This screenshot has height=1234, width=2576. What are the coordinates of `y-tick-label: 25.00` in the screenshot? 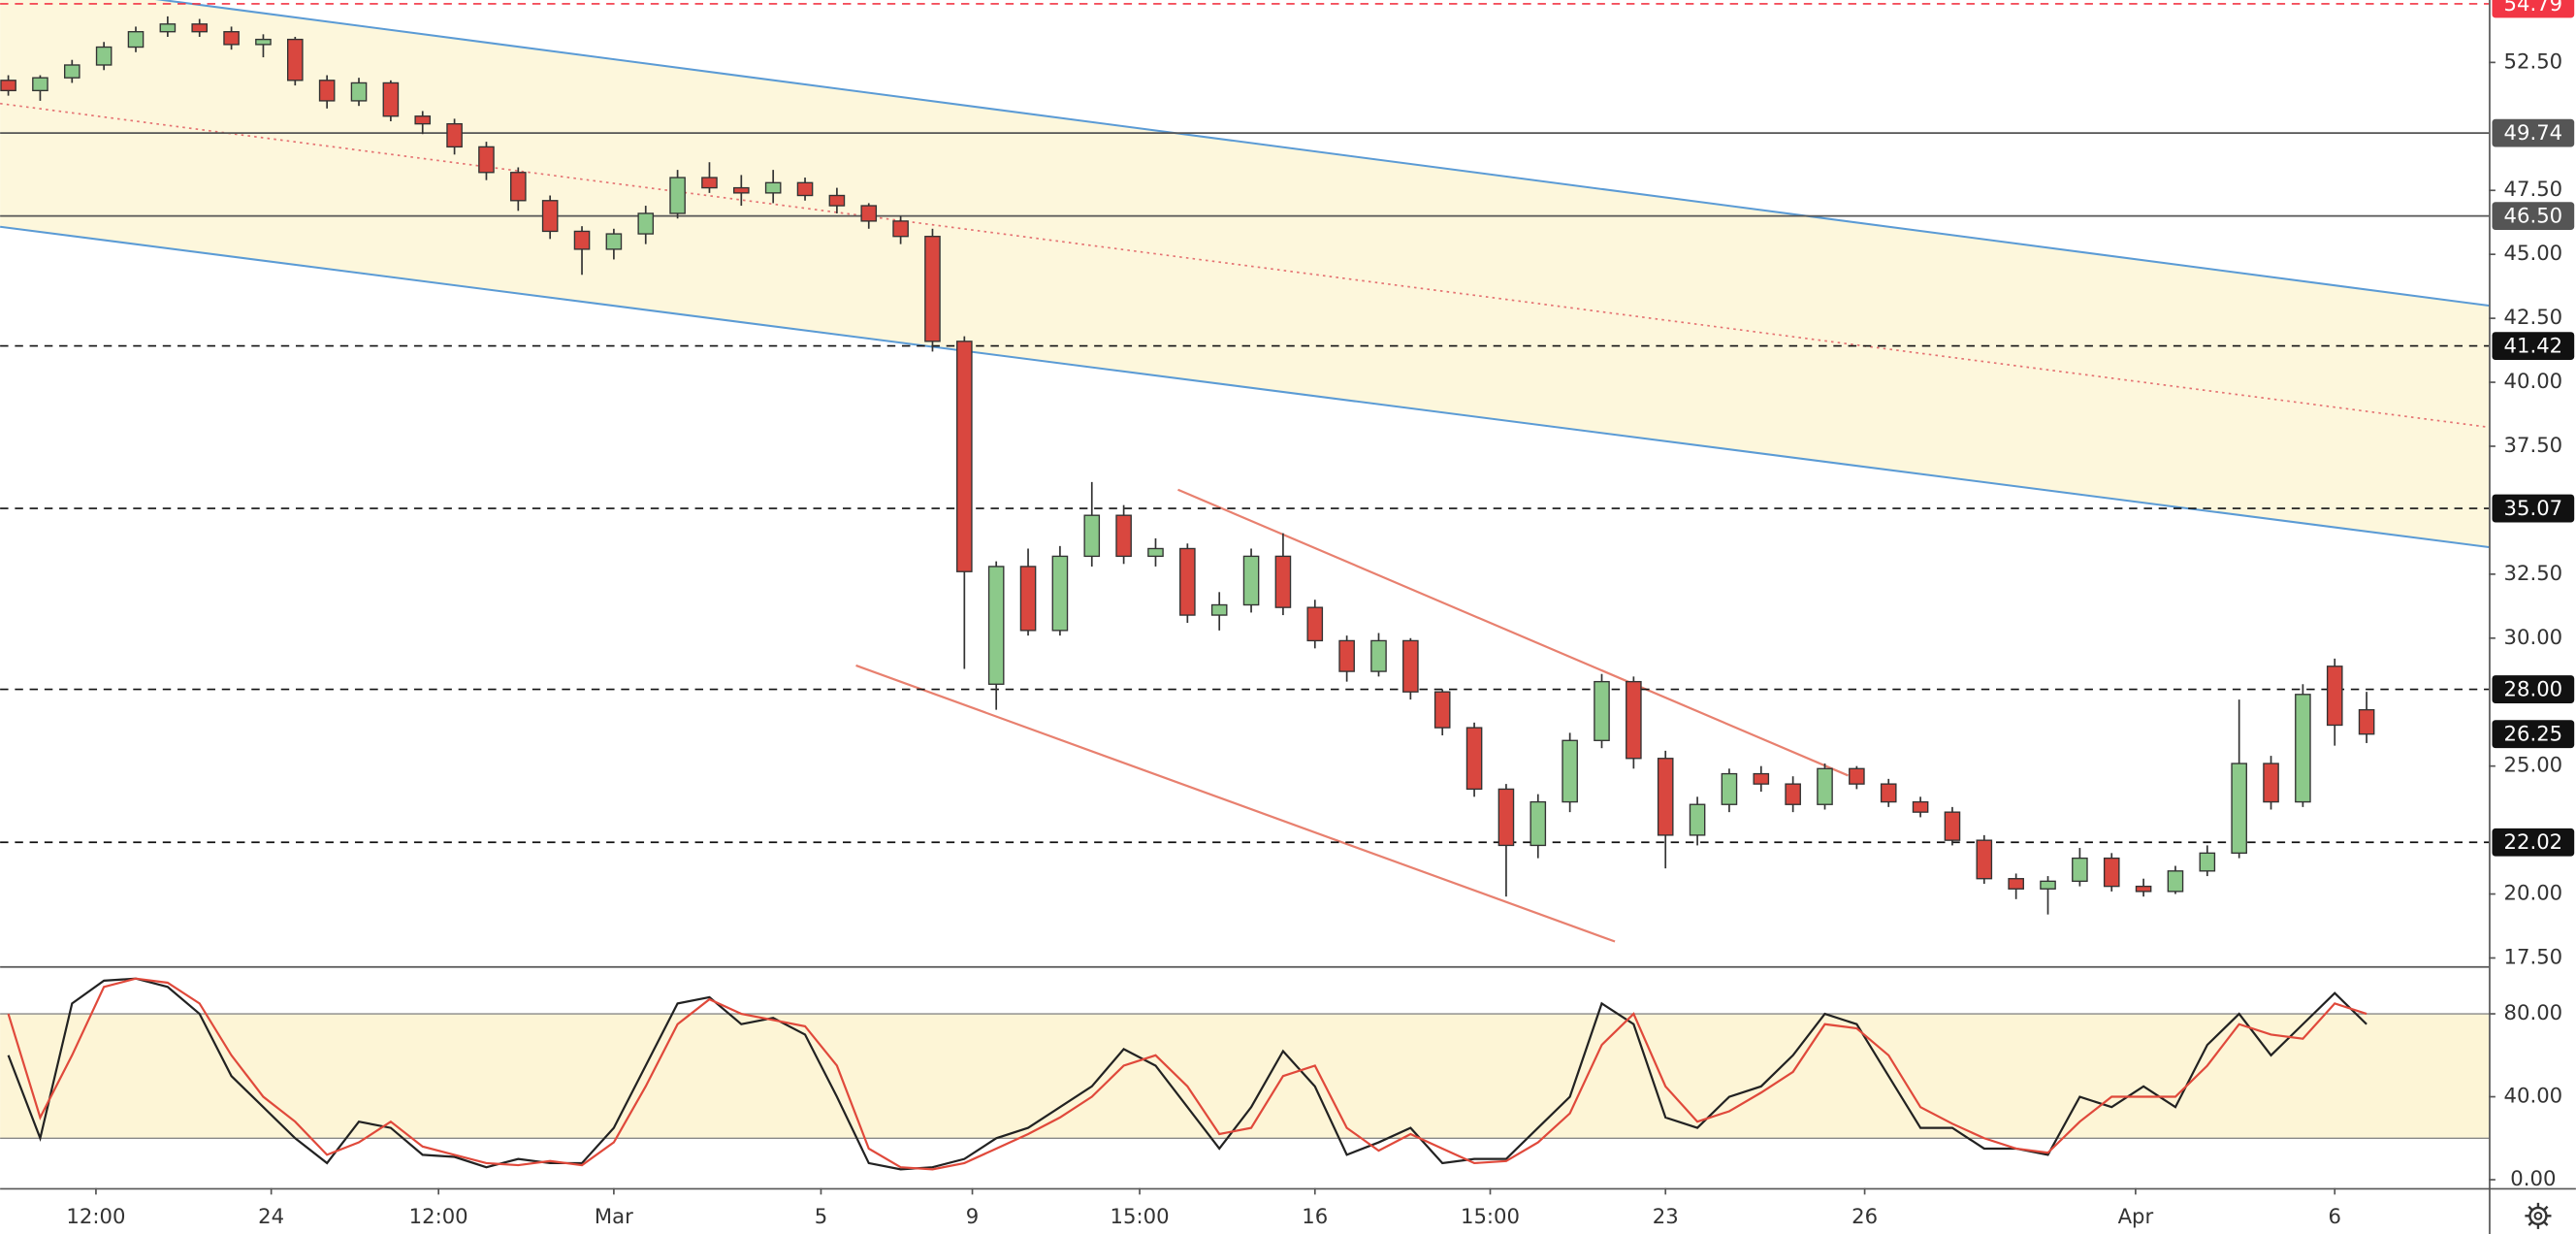 It's located at (2533, 765).